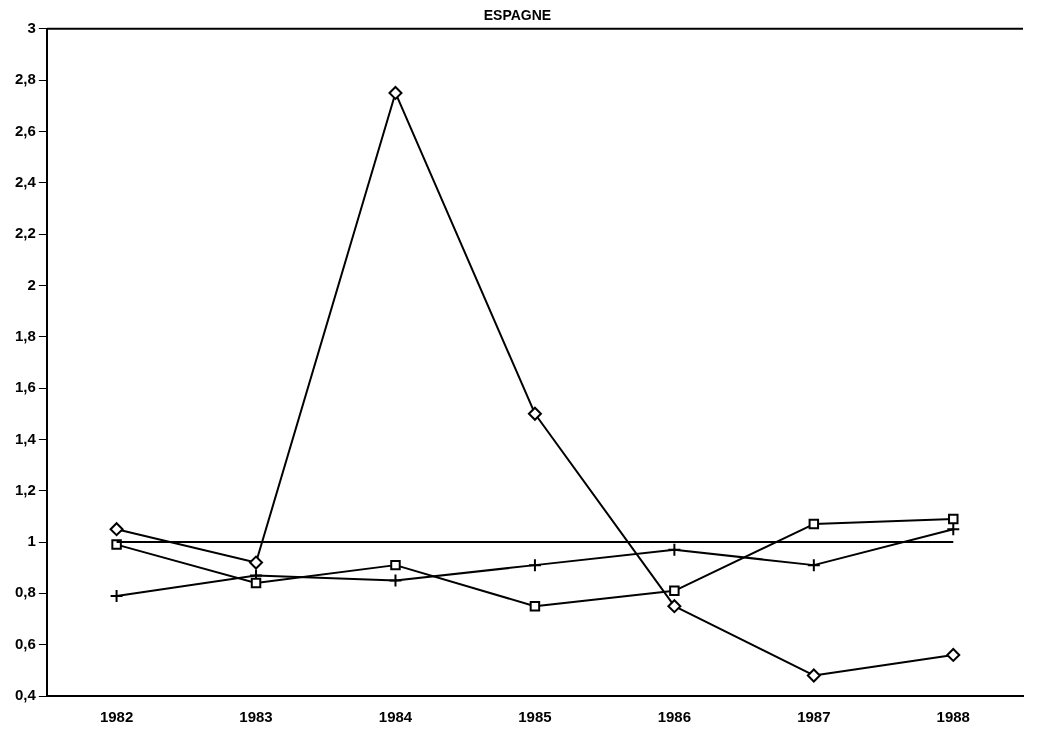  I want to click on x-tick-label: 1982, so click(116, 717).